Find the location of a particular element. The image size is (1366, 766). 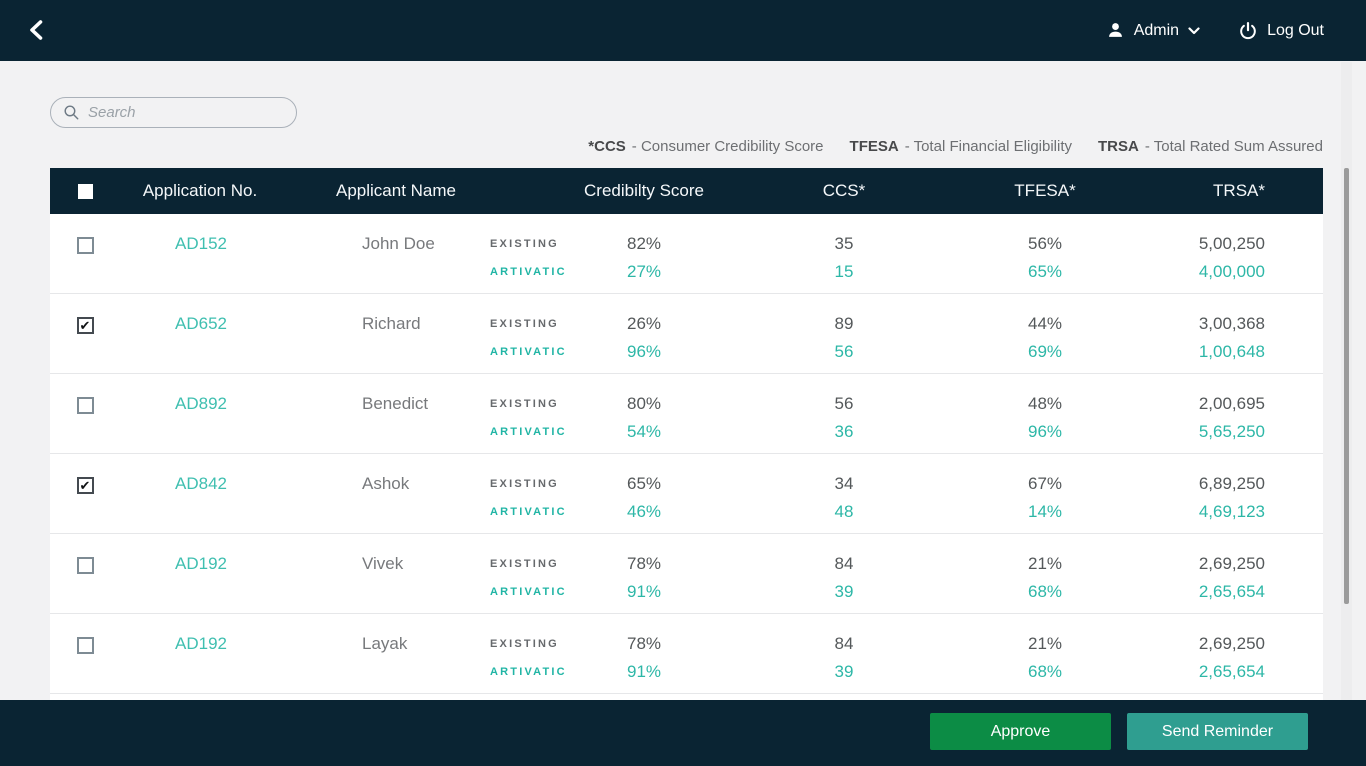

trsa-artivatic: 4,00,000 is located at coordinates (1231, 271).